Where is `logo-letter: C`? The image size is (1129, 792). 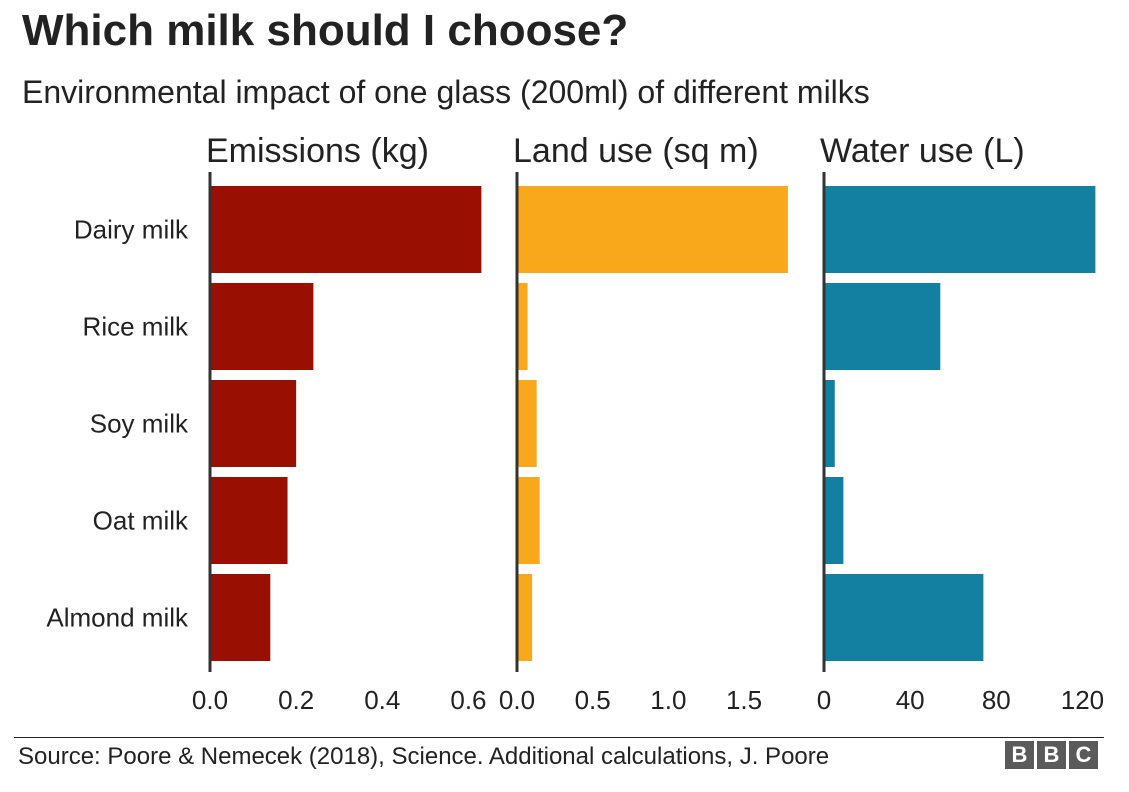
logo-letter: C is located at coordinates (1083, 755).